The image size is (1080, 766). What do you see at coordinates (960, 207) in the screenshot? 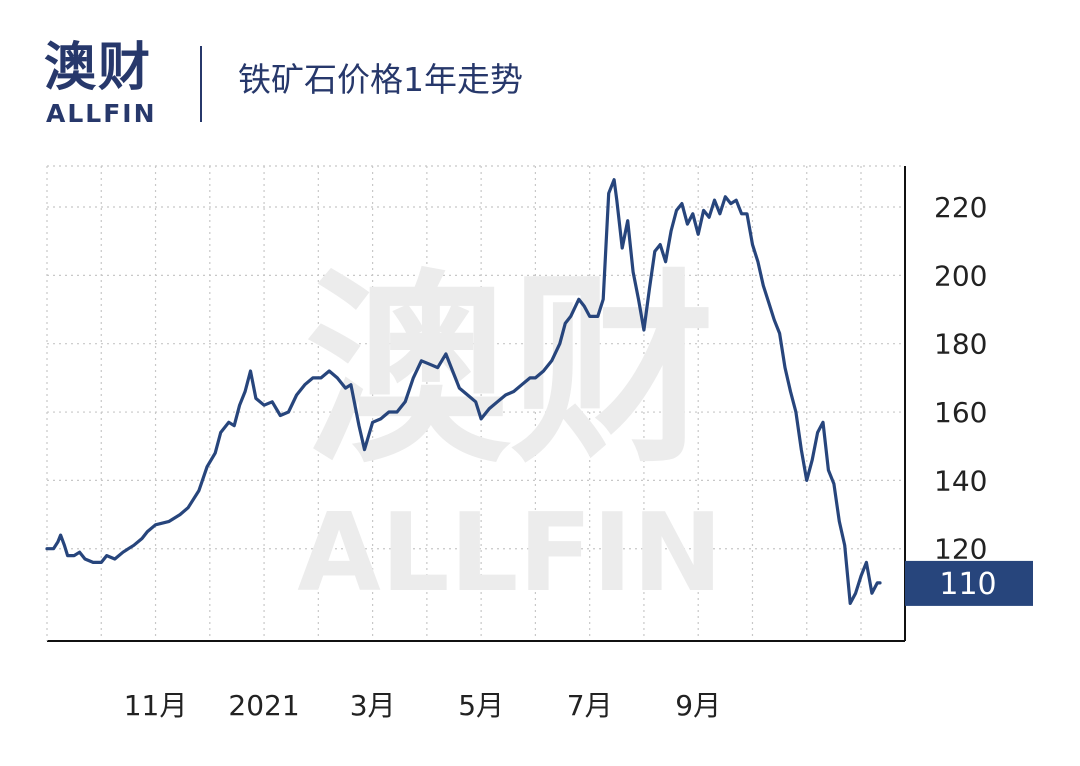
I see `y-tick-label: 220` at bounding box center [960, 207].